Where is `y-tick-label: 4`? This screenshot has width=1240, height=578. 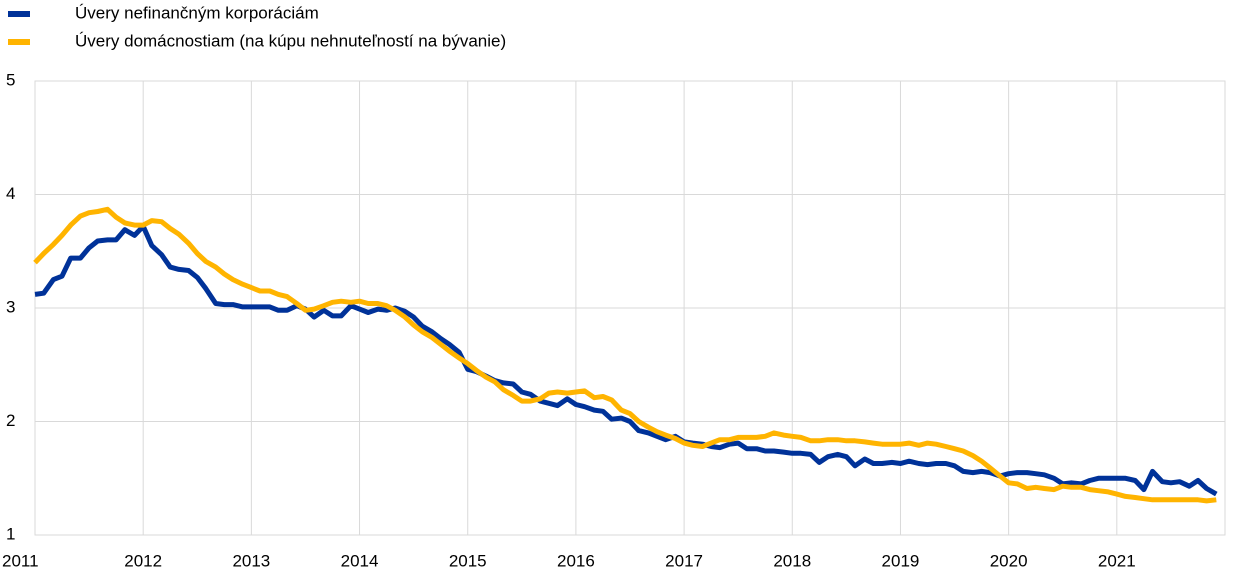
y-tick-label: 4 is located at coordinates (10, 193).